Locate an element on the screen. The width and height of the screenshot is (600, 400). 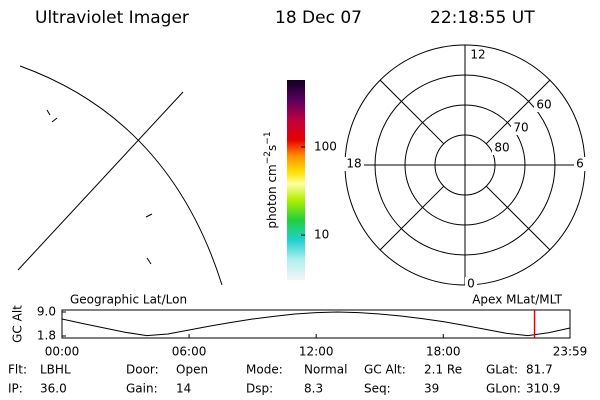
field-label: GLat: is located at coordinates (502, 370).